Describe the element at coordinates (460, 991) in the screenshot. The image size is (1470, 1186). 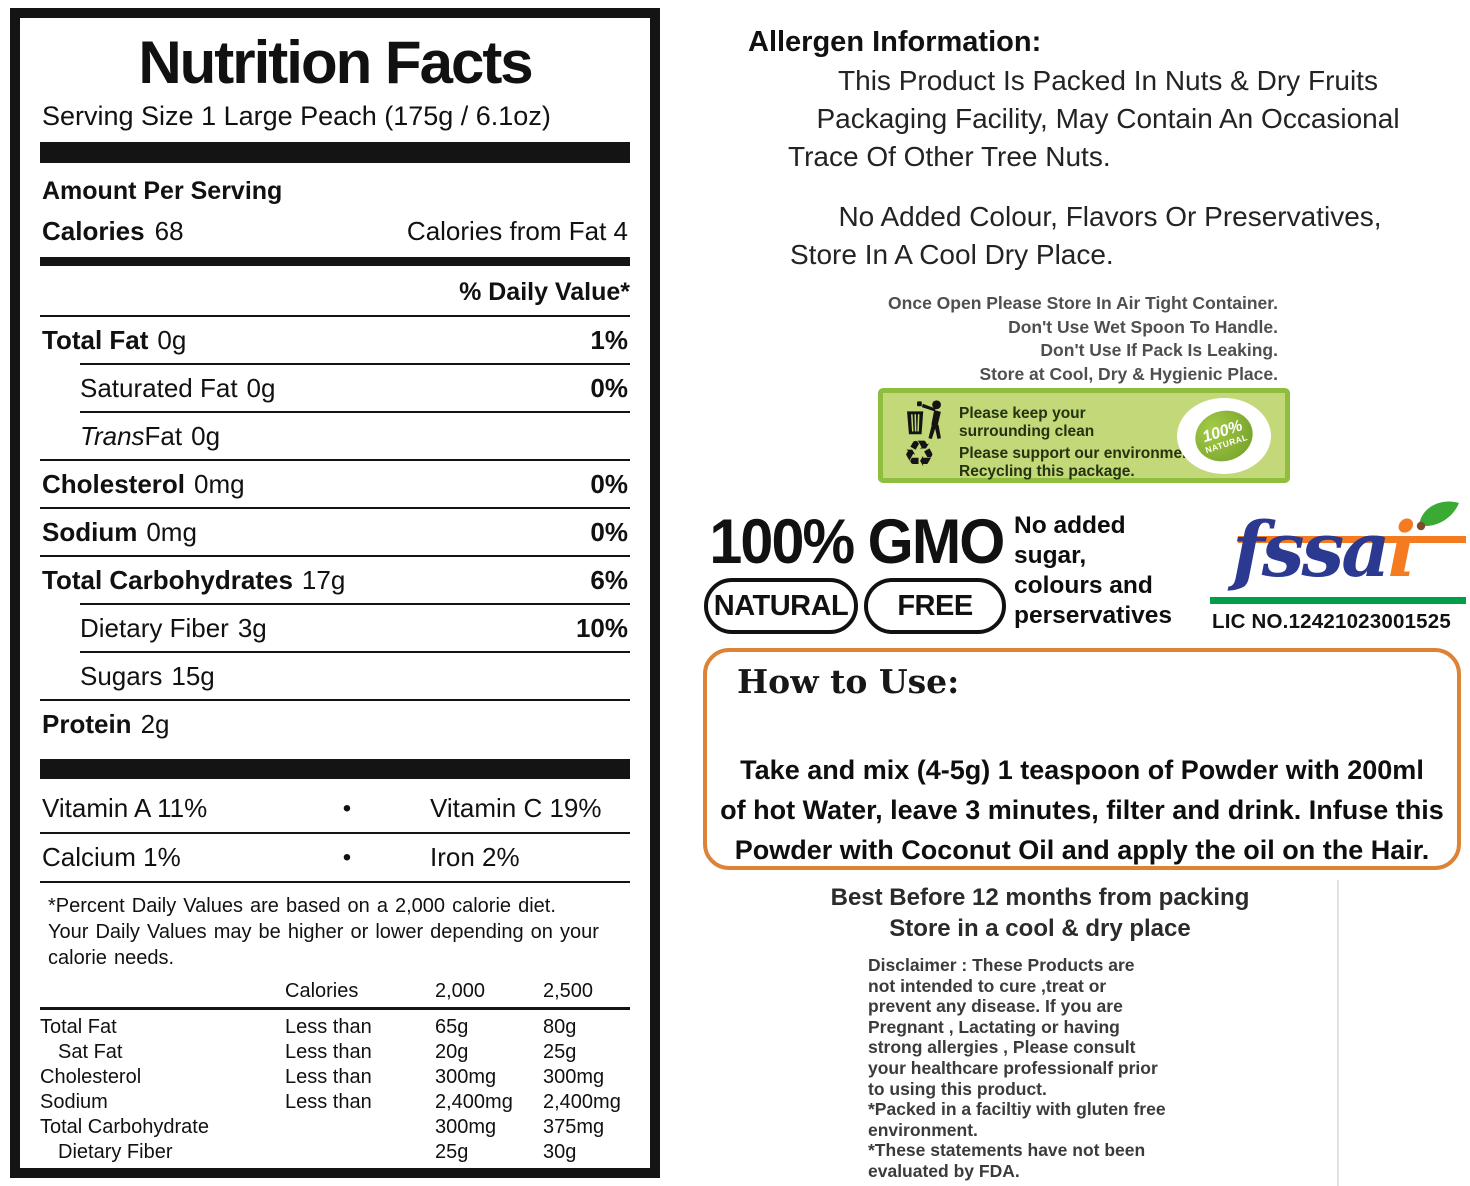
I see `header-cell: 2,000` at that location.